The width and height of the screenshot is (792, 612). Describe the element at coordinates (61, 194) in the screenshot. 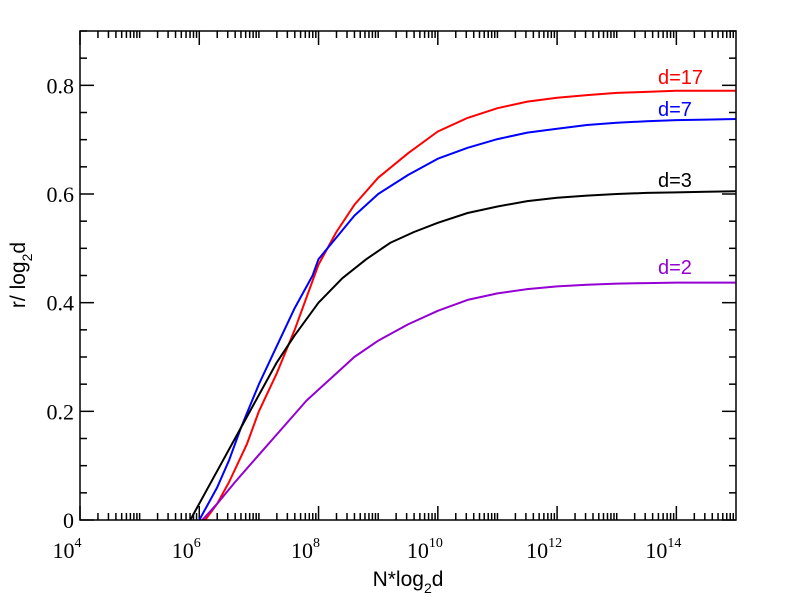

I see `y-tick-label: 0.6` at that location.